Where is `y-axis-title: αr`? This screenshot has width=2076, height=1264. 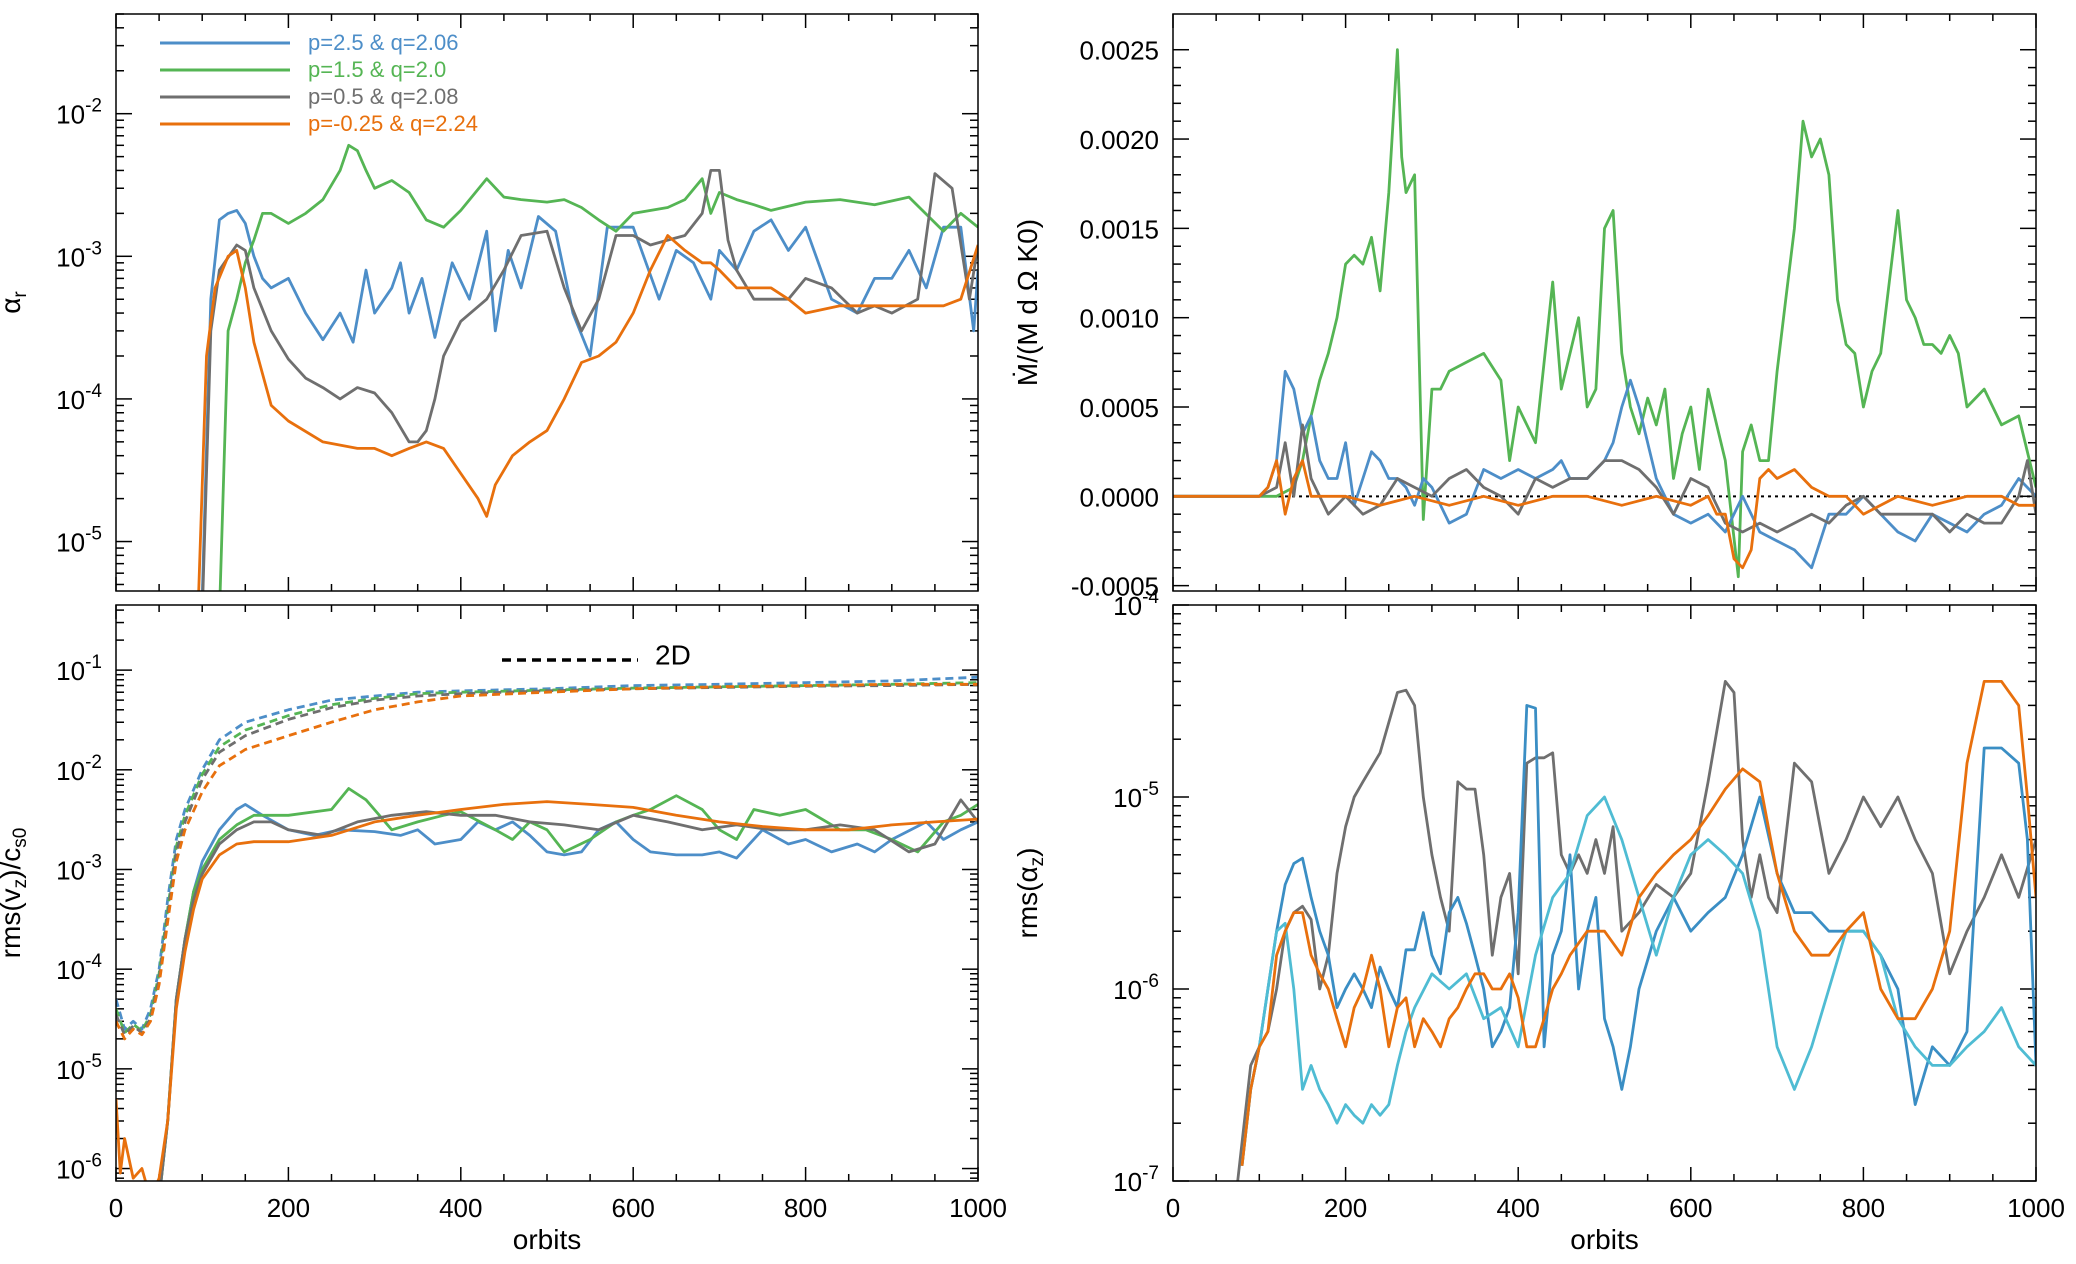
y-axis-title: αr is located at coordinates (15, 302).